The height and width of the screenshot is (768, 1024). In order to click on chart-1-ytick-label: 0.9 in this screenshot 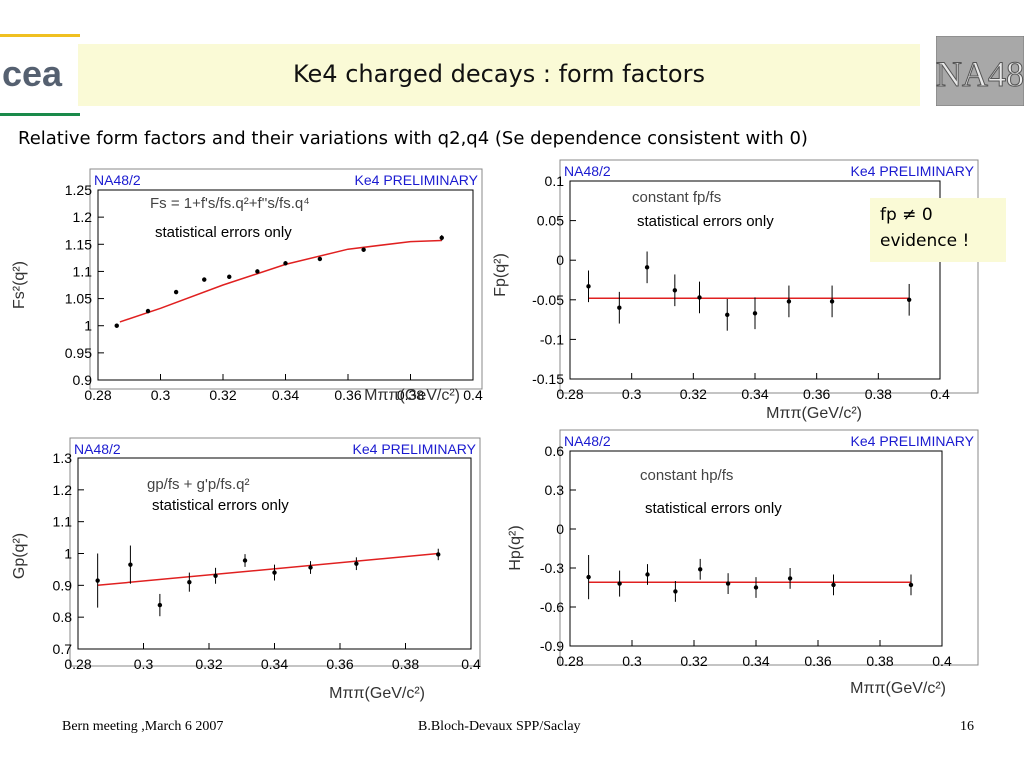, I will do `click(83, 380)`.